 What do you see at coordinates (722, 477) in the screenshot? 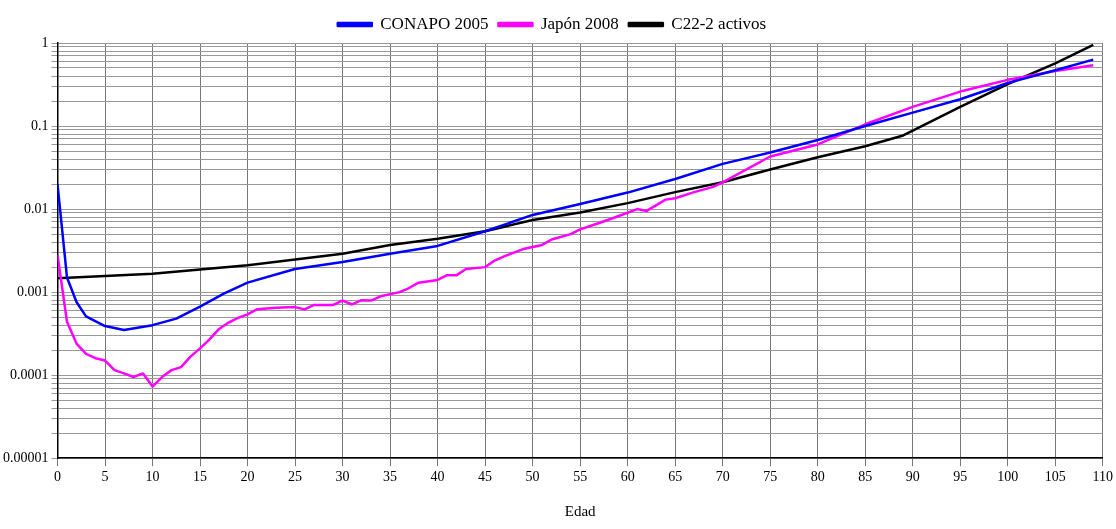
I see `x-tick-label: 70` at bounding box center [722, 477].